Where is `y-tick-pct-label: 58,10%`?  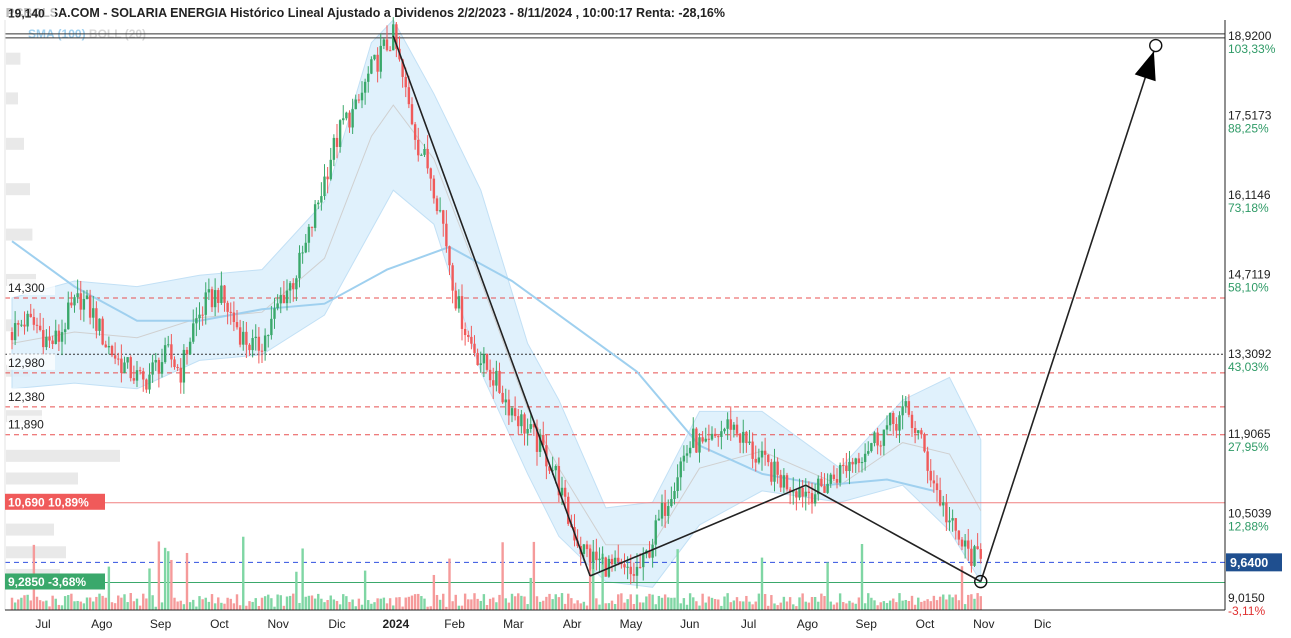 y-tick-pct-label: 58,10% is located at coordinates (1248, 288).